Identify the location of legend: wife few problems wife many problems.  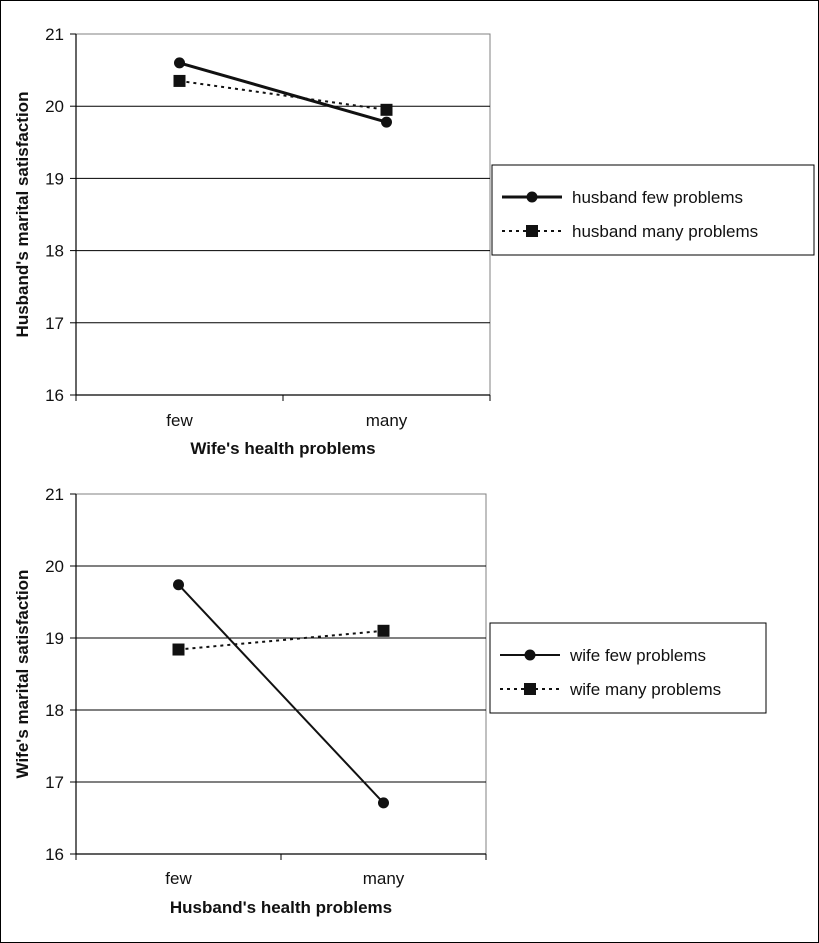
(628, 668).